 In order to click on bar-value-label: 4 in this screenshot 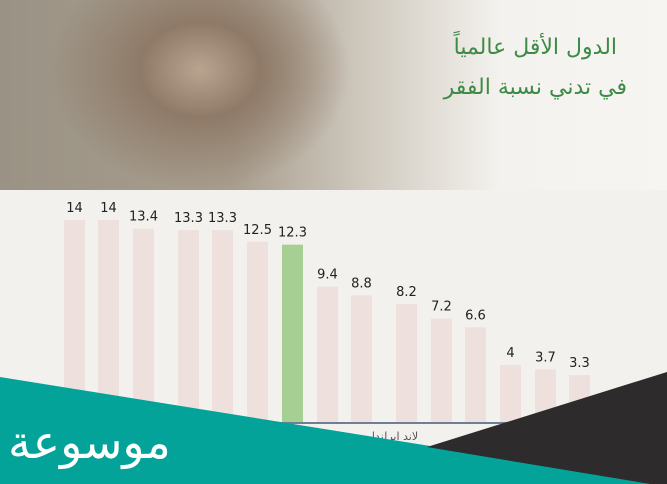, I will do `click(510, 353)`.